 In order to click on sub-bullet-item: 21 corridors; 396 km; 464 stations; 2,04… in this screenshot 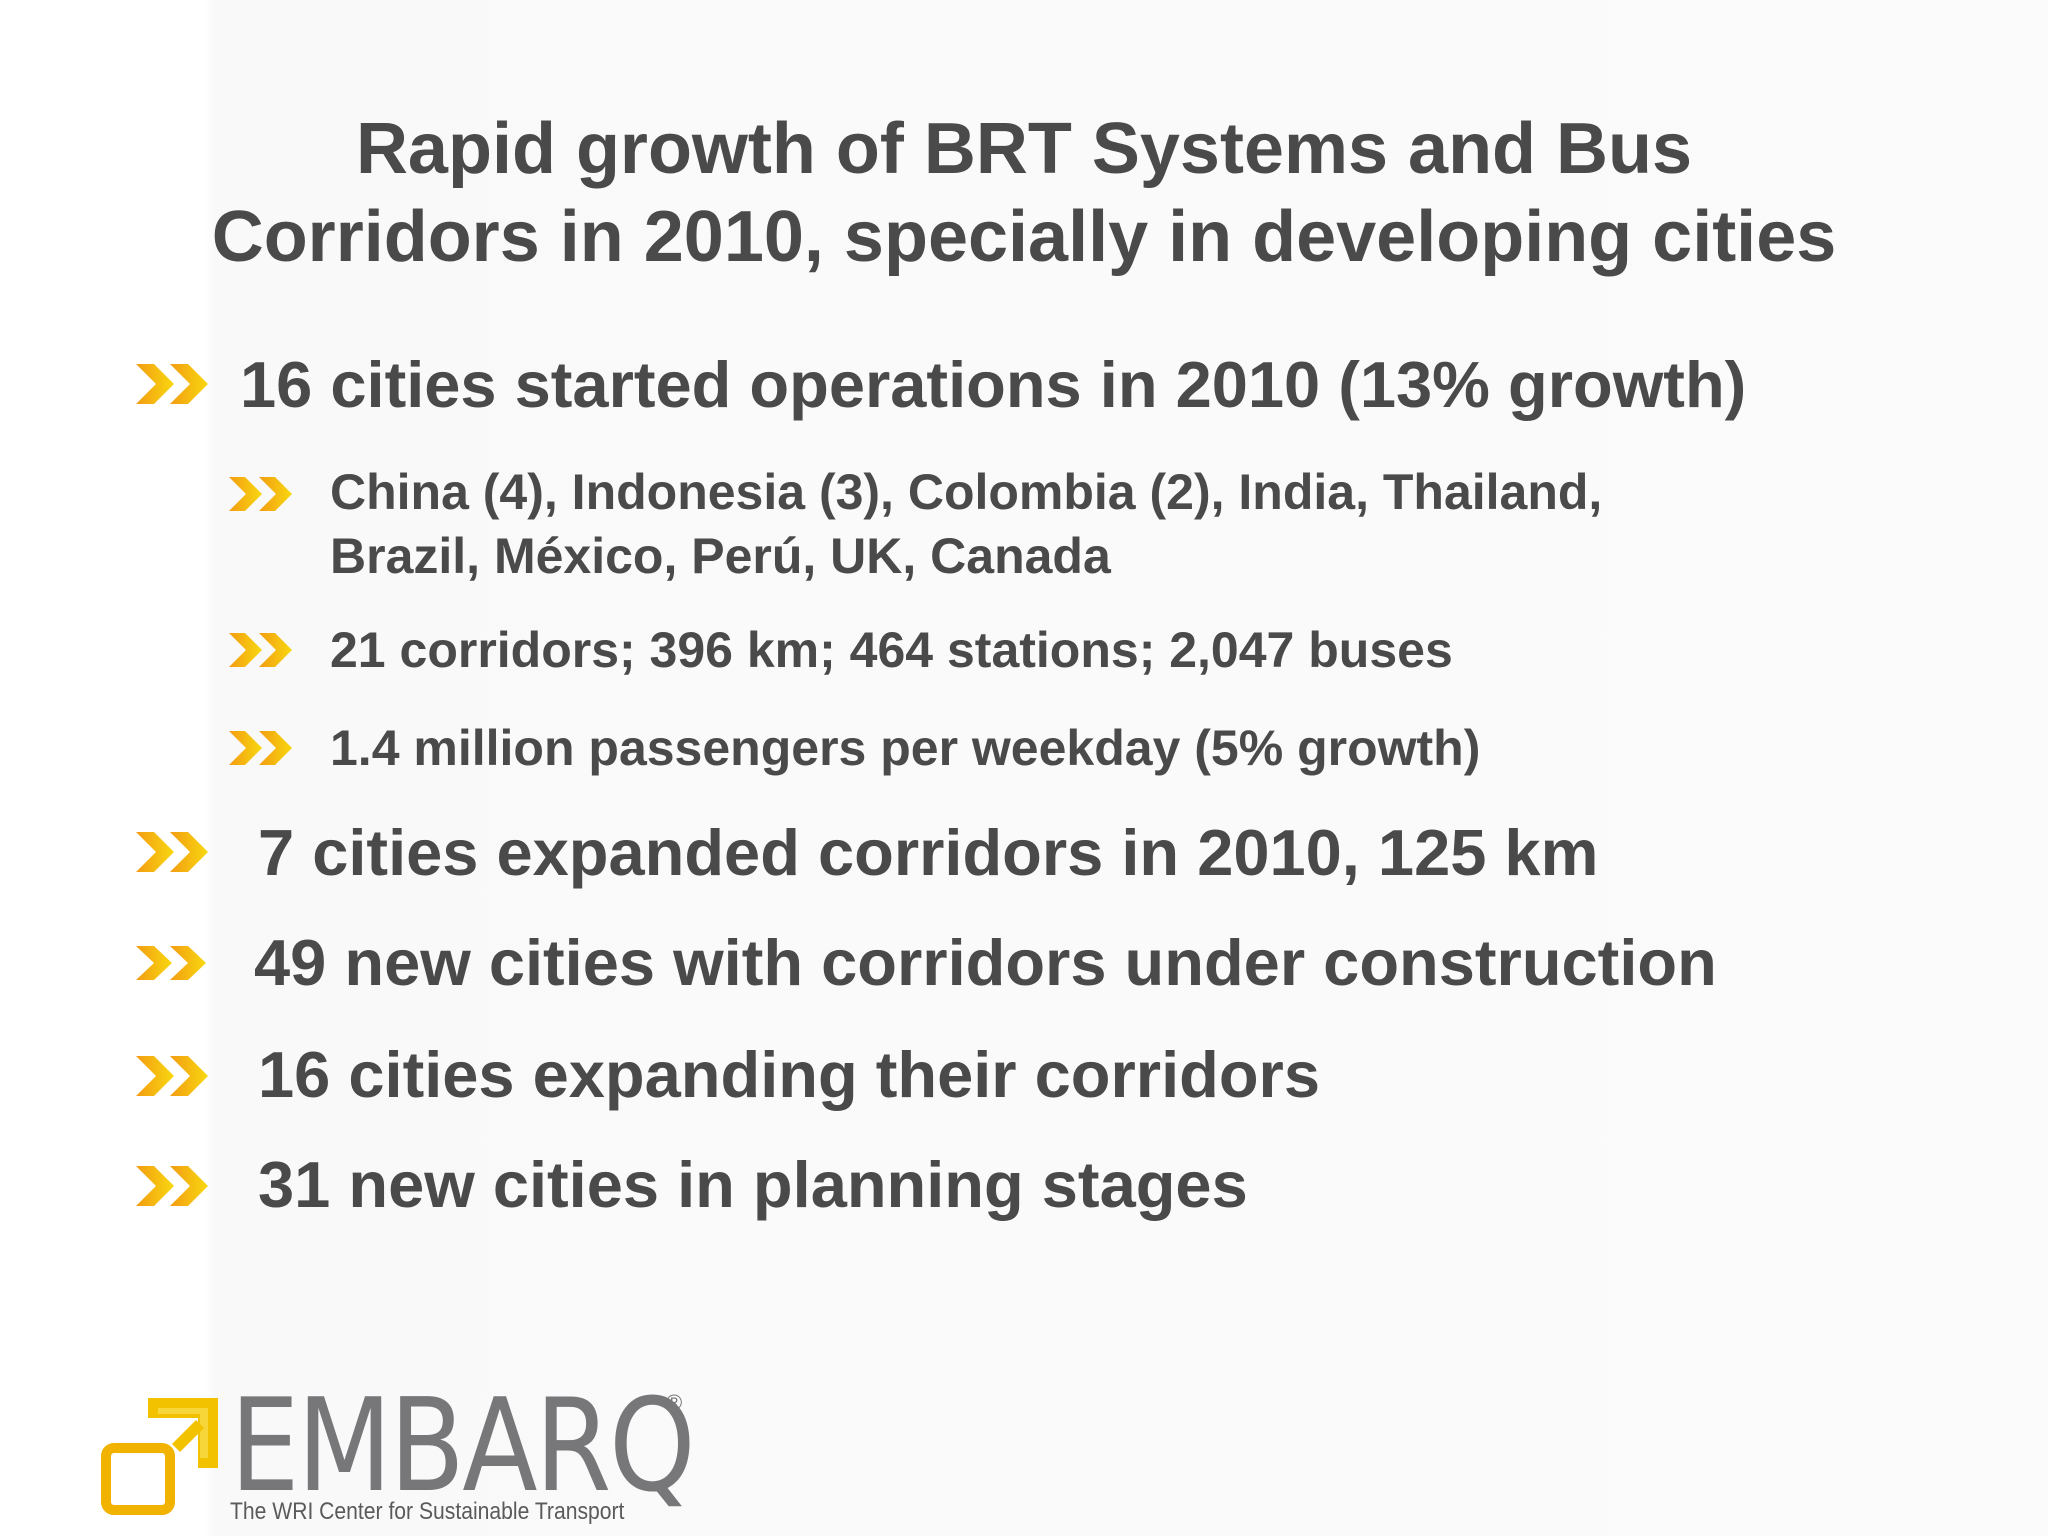, I will do `click(891, 650)`.